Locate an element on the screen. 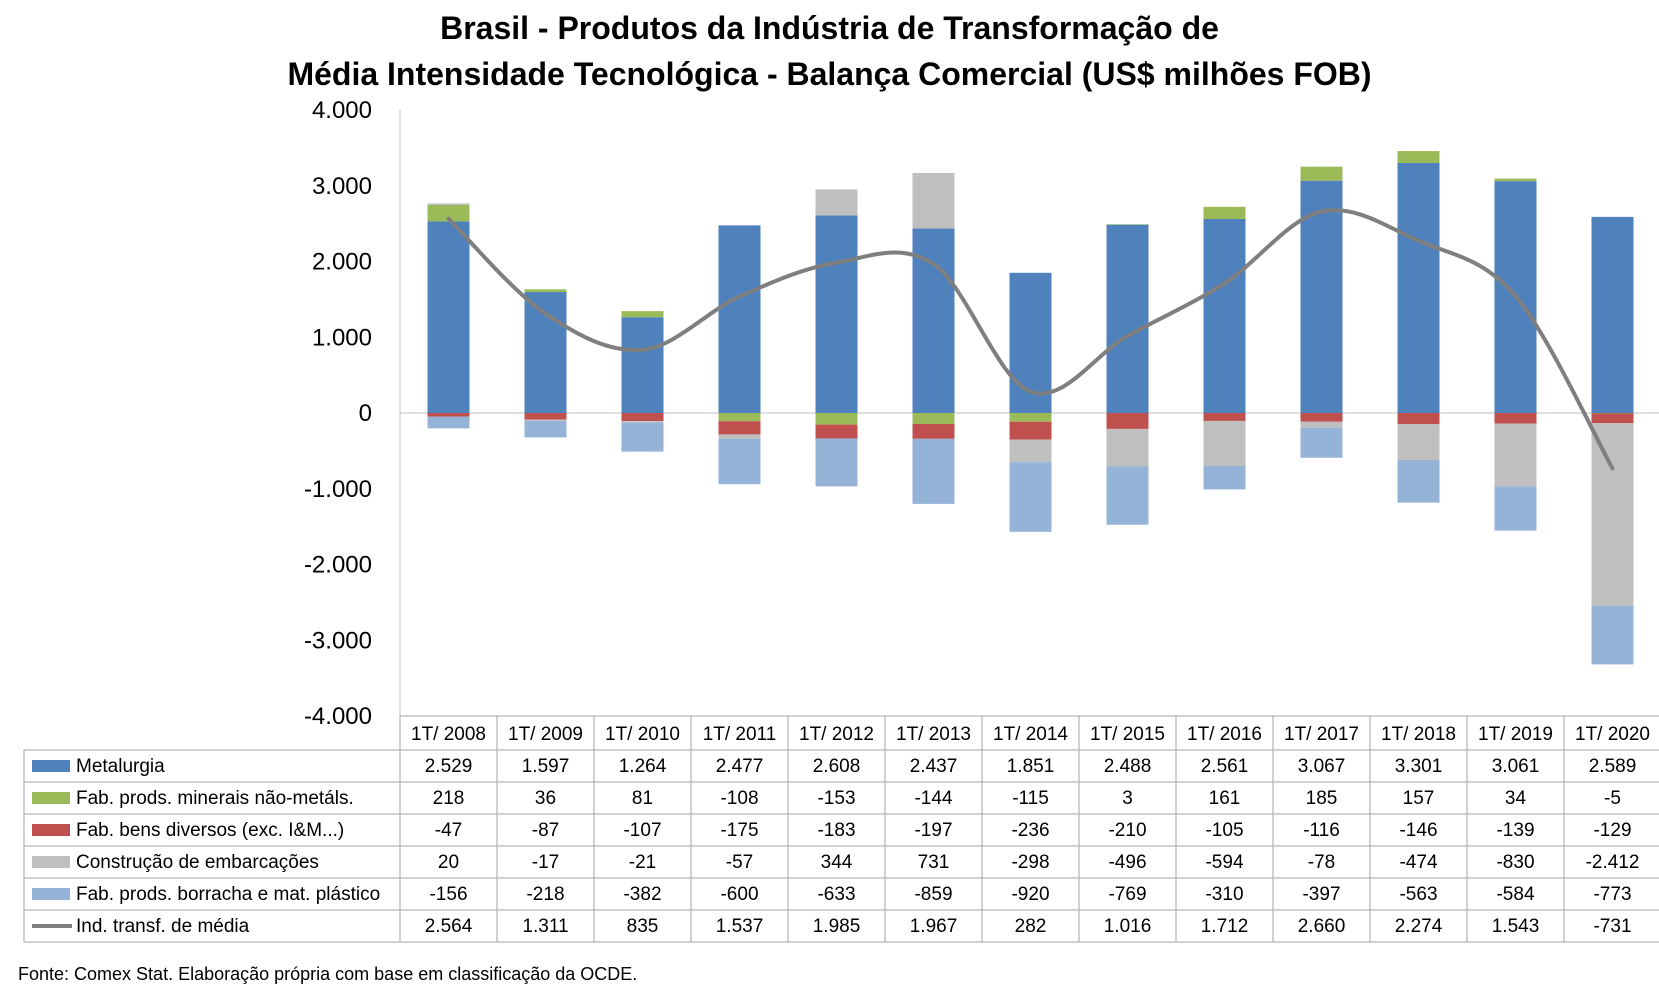 The height and width of the screenshot is (996, 1659). data-label: -57 is located at coordinates (739, 862).